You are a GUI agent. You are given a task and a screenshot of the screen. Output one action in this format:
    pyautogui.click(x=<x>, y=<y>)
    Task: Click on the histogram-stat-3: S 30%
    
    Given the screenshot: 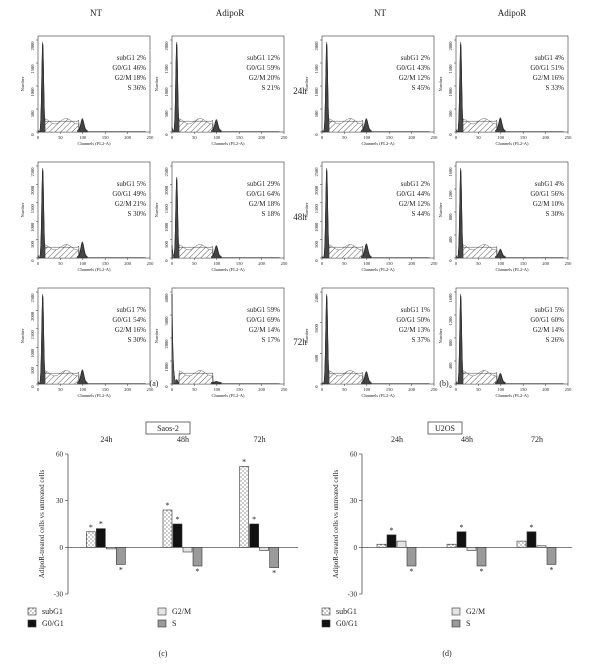 What is the action you would take?
    pyautogui.click(x=137, y=340)
    